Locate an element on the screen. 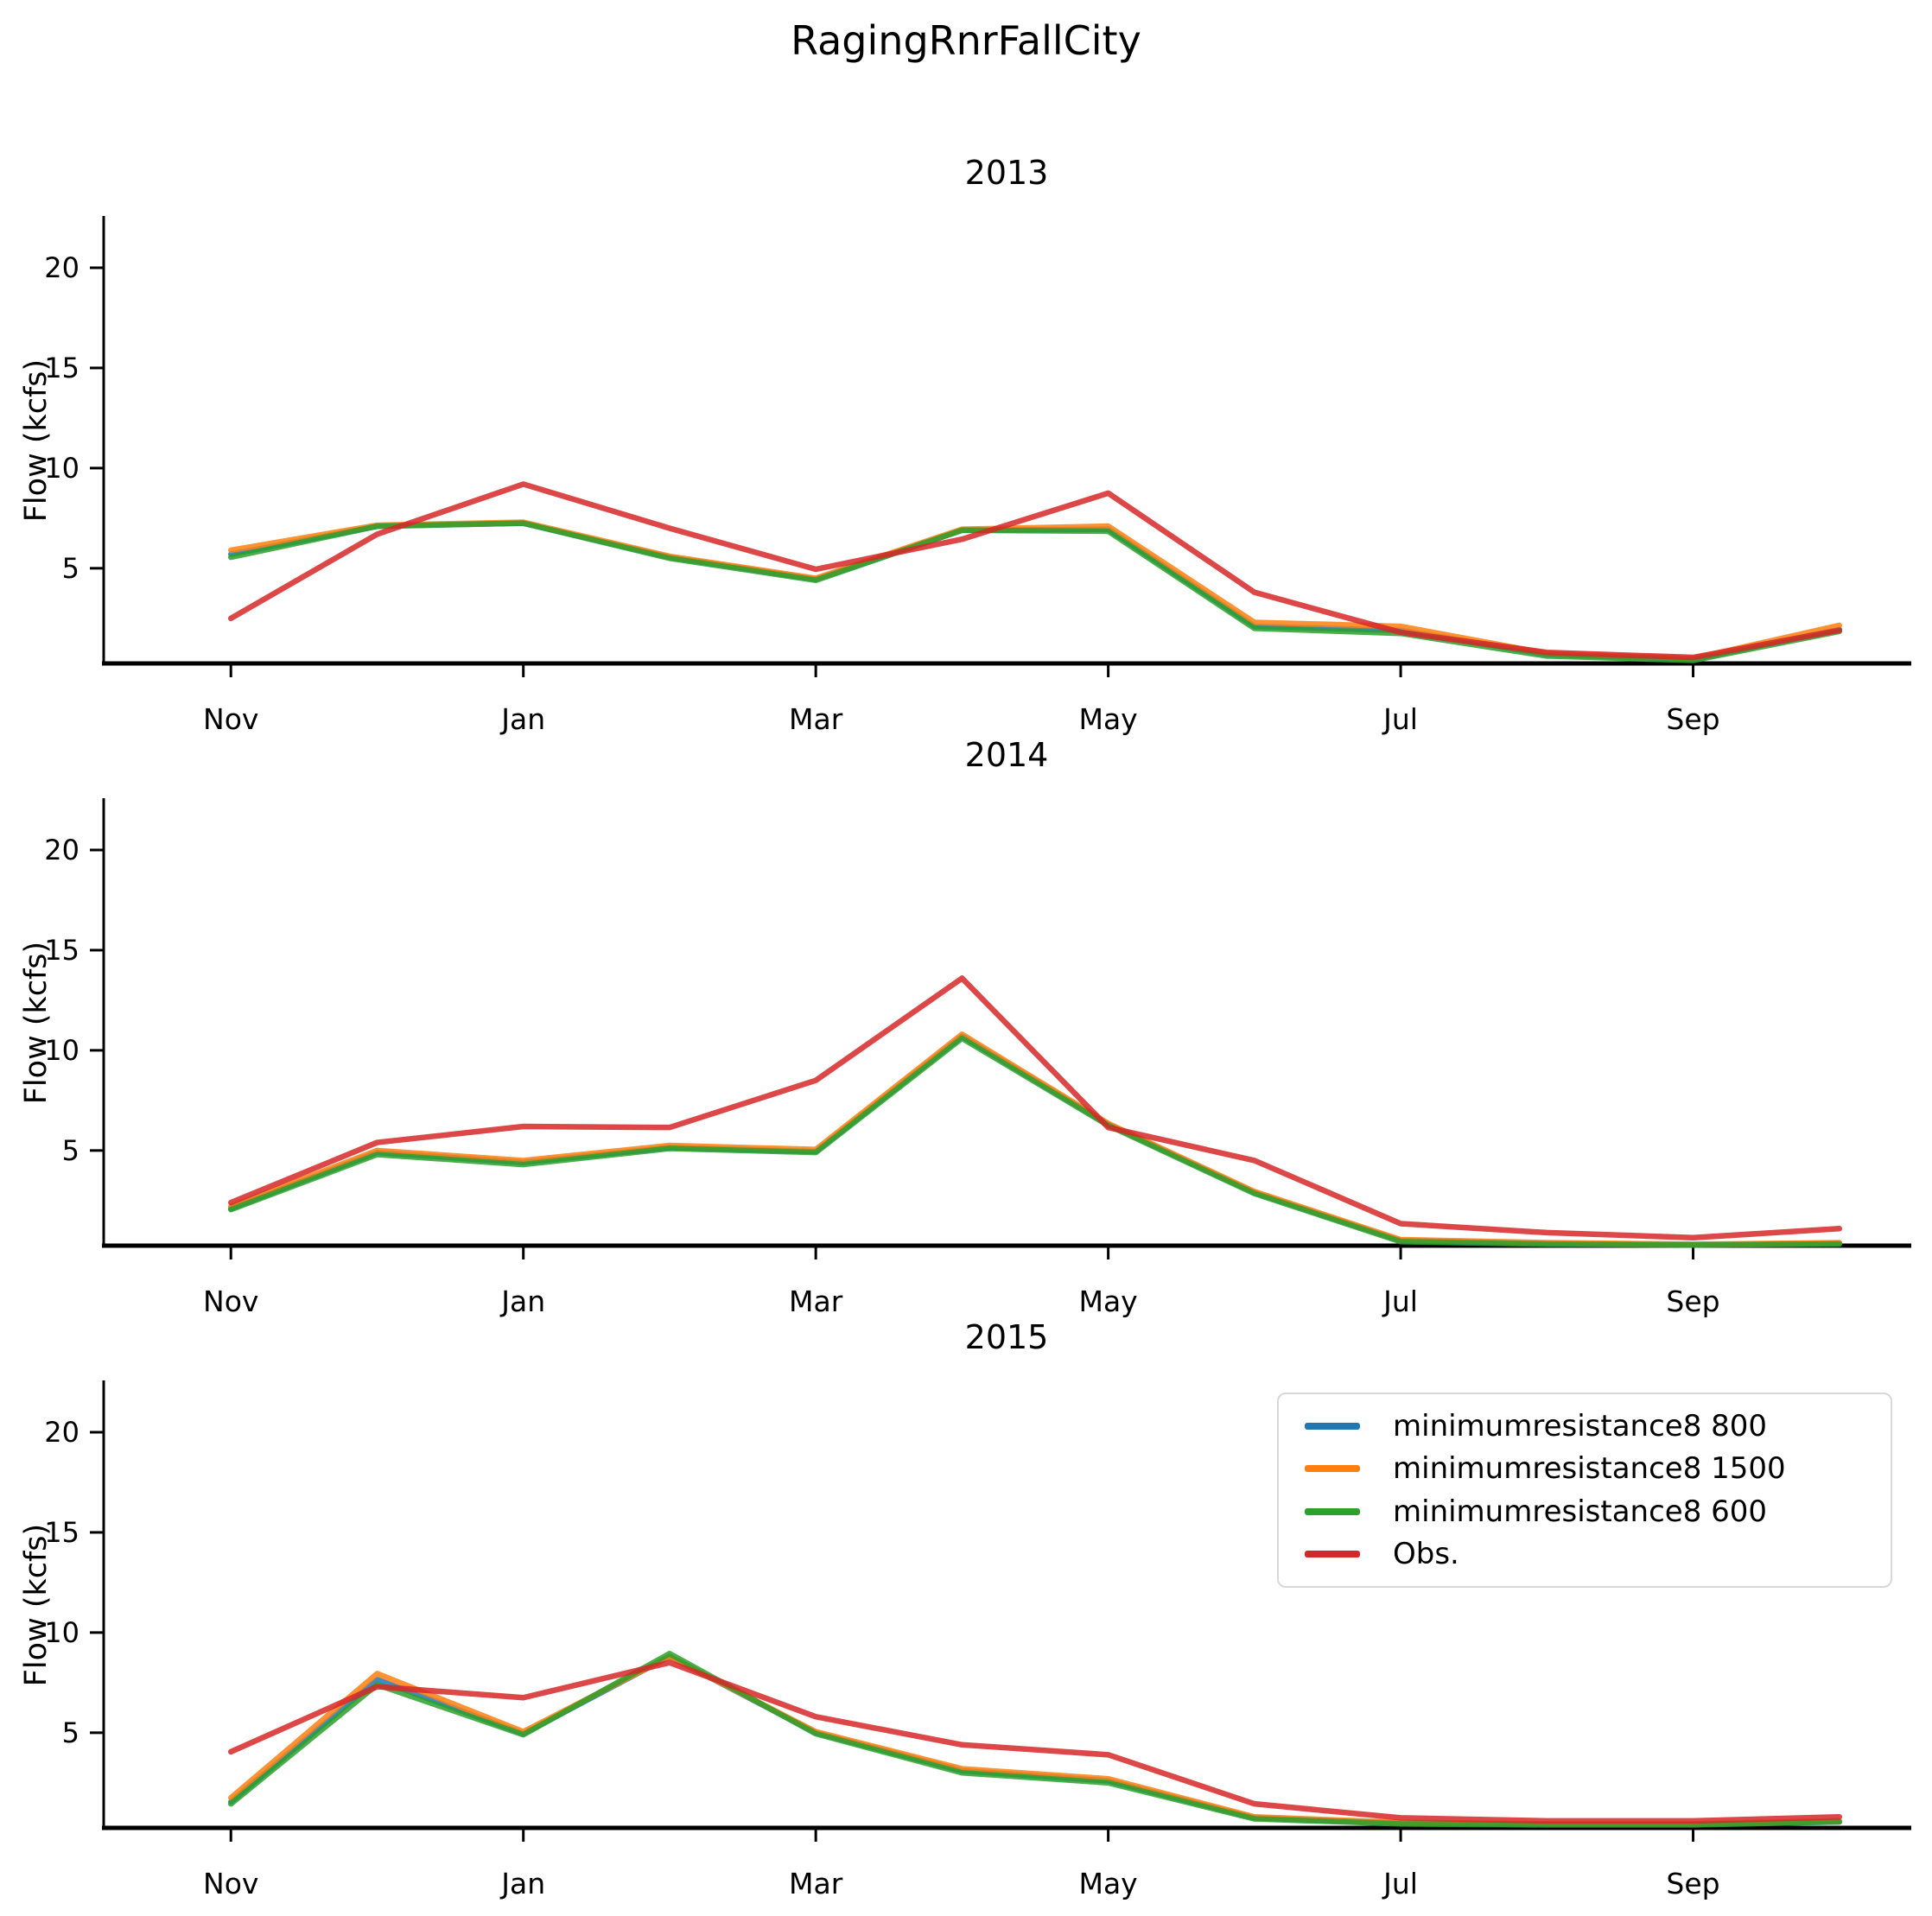 Image resolution: width=1932 pixels, height=1916 pixels. legend-swatch-red is located at coordinates (1332, 1554).